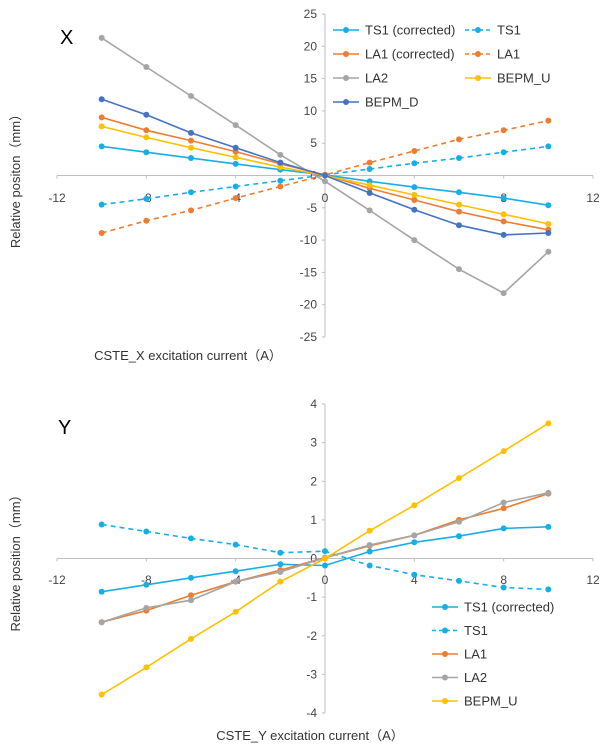 The height and width of the screenshot is (745, 605). Describe the element at coordinates (15, 178) in the screenshot. I see `chart-x-ylabel: Relative positon（mm）` at that location.